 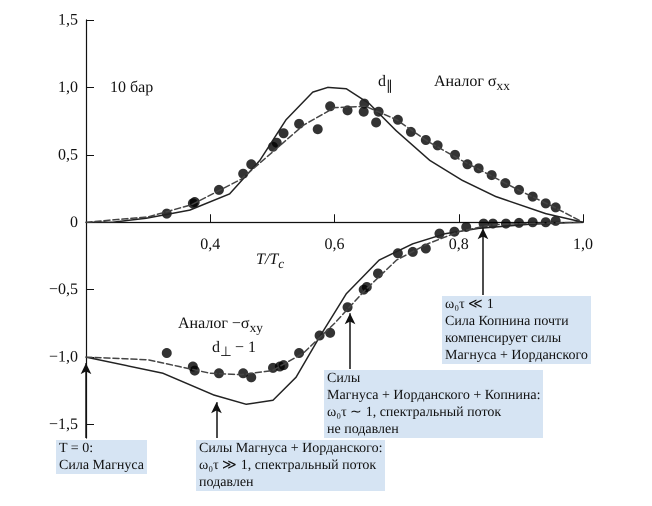 What do you see at coordinates (68, 155) in the screenshot?
I see `y-tick-label: 0,5` at bounding box center [68, 155].